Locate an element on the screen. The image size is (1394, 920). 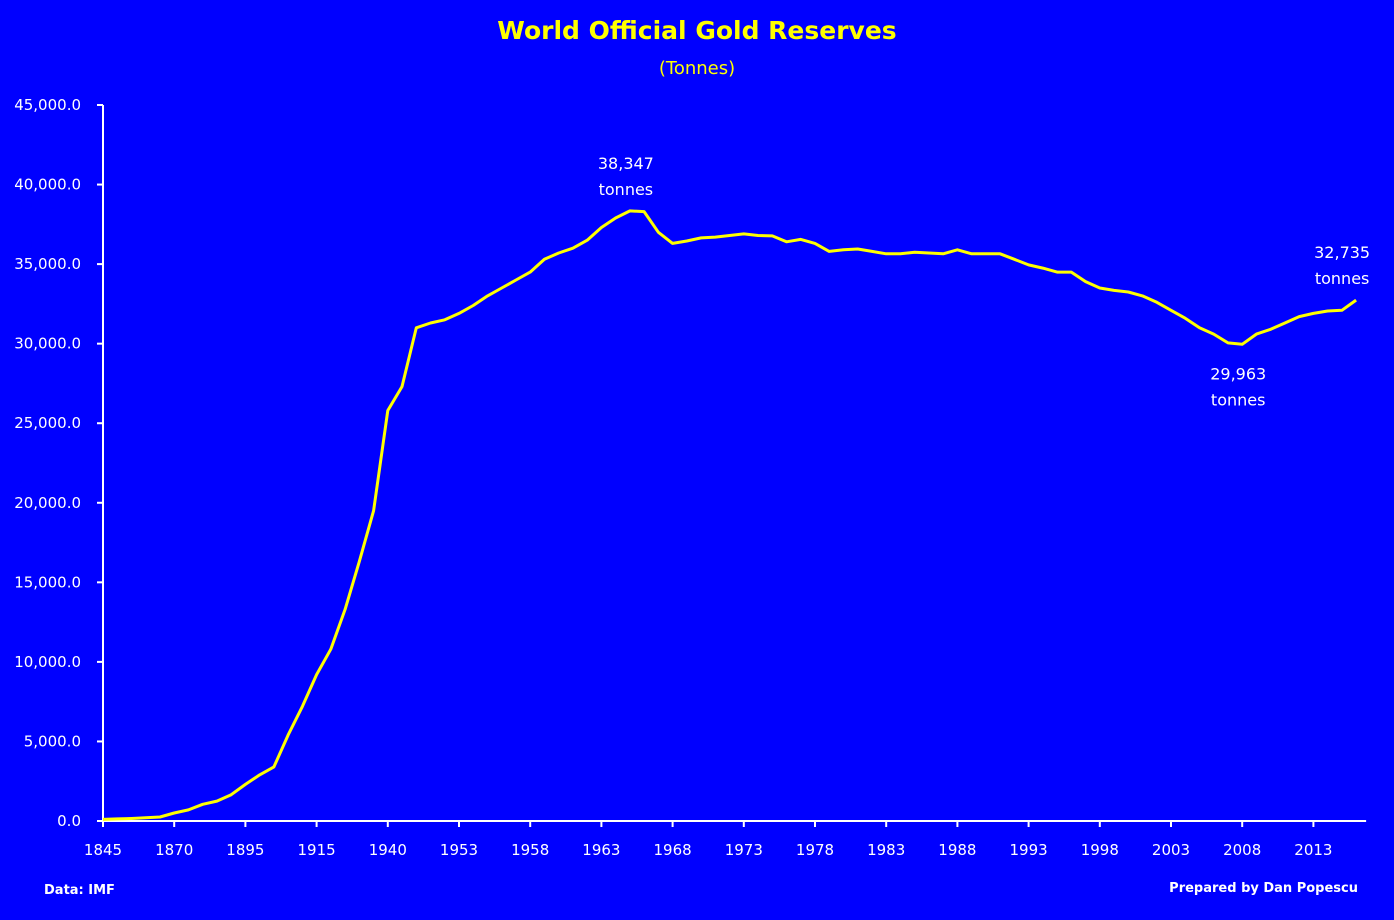
x-tick-label: 1988 is located at coordinates (957, 850).